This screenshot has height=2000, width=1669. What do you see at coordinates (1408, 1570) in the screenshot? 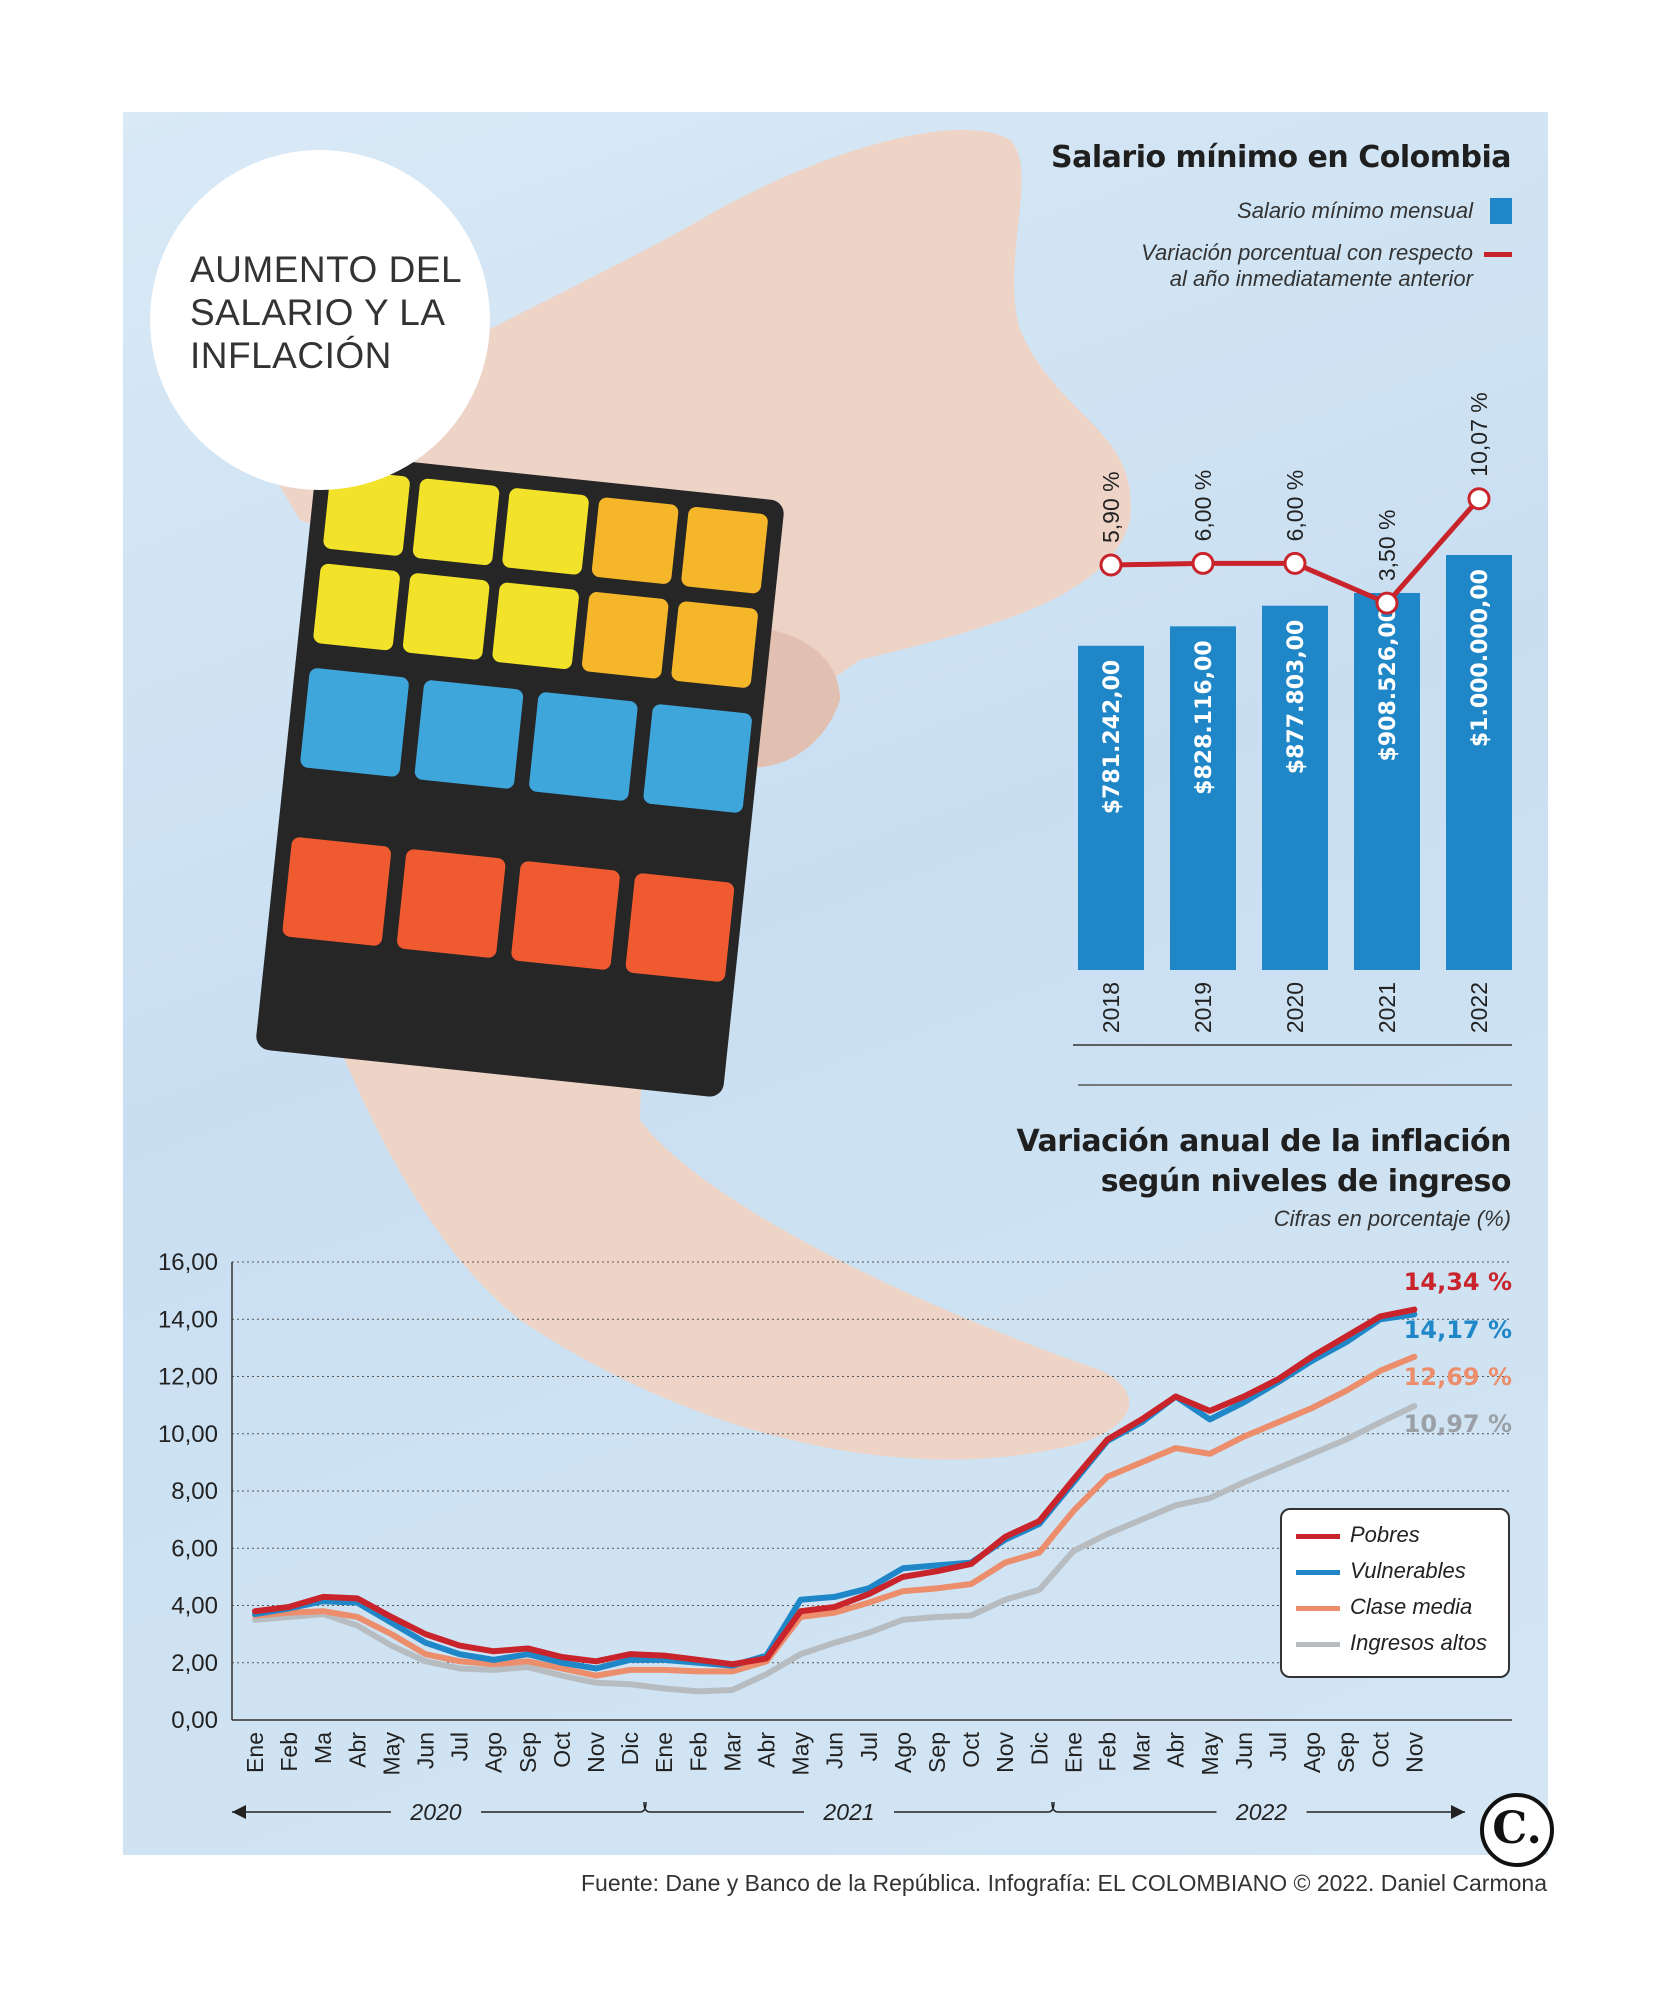
I see `legend-label-vulnerables: Vulnerables` at bounding box center [1408, 1570].